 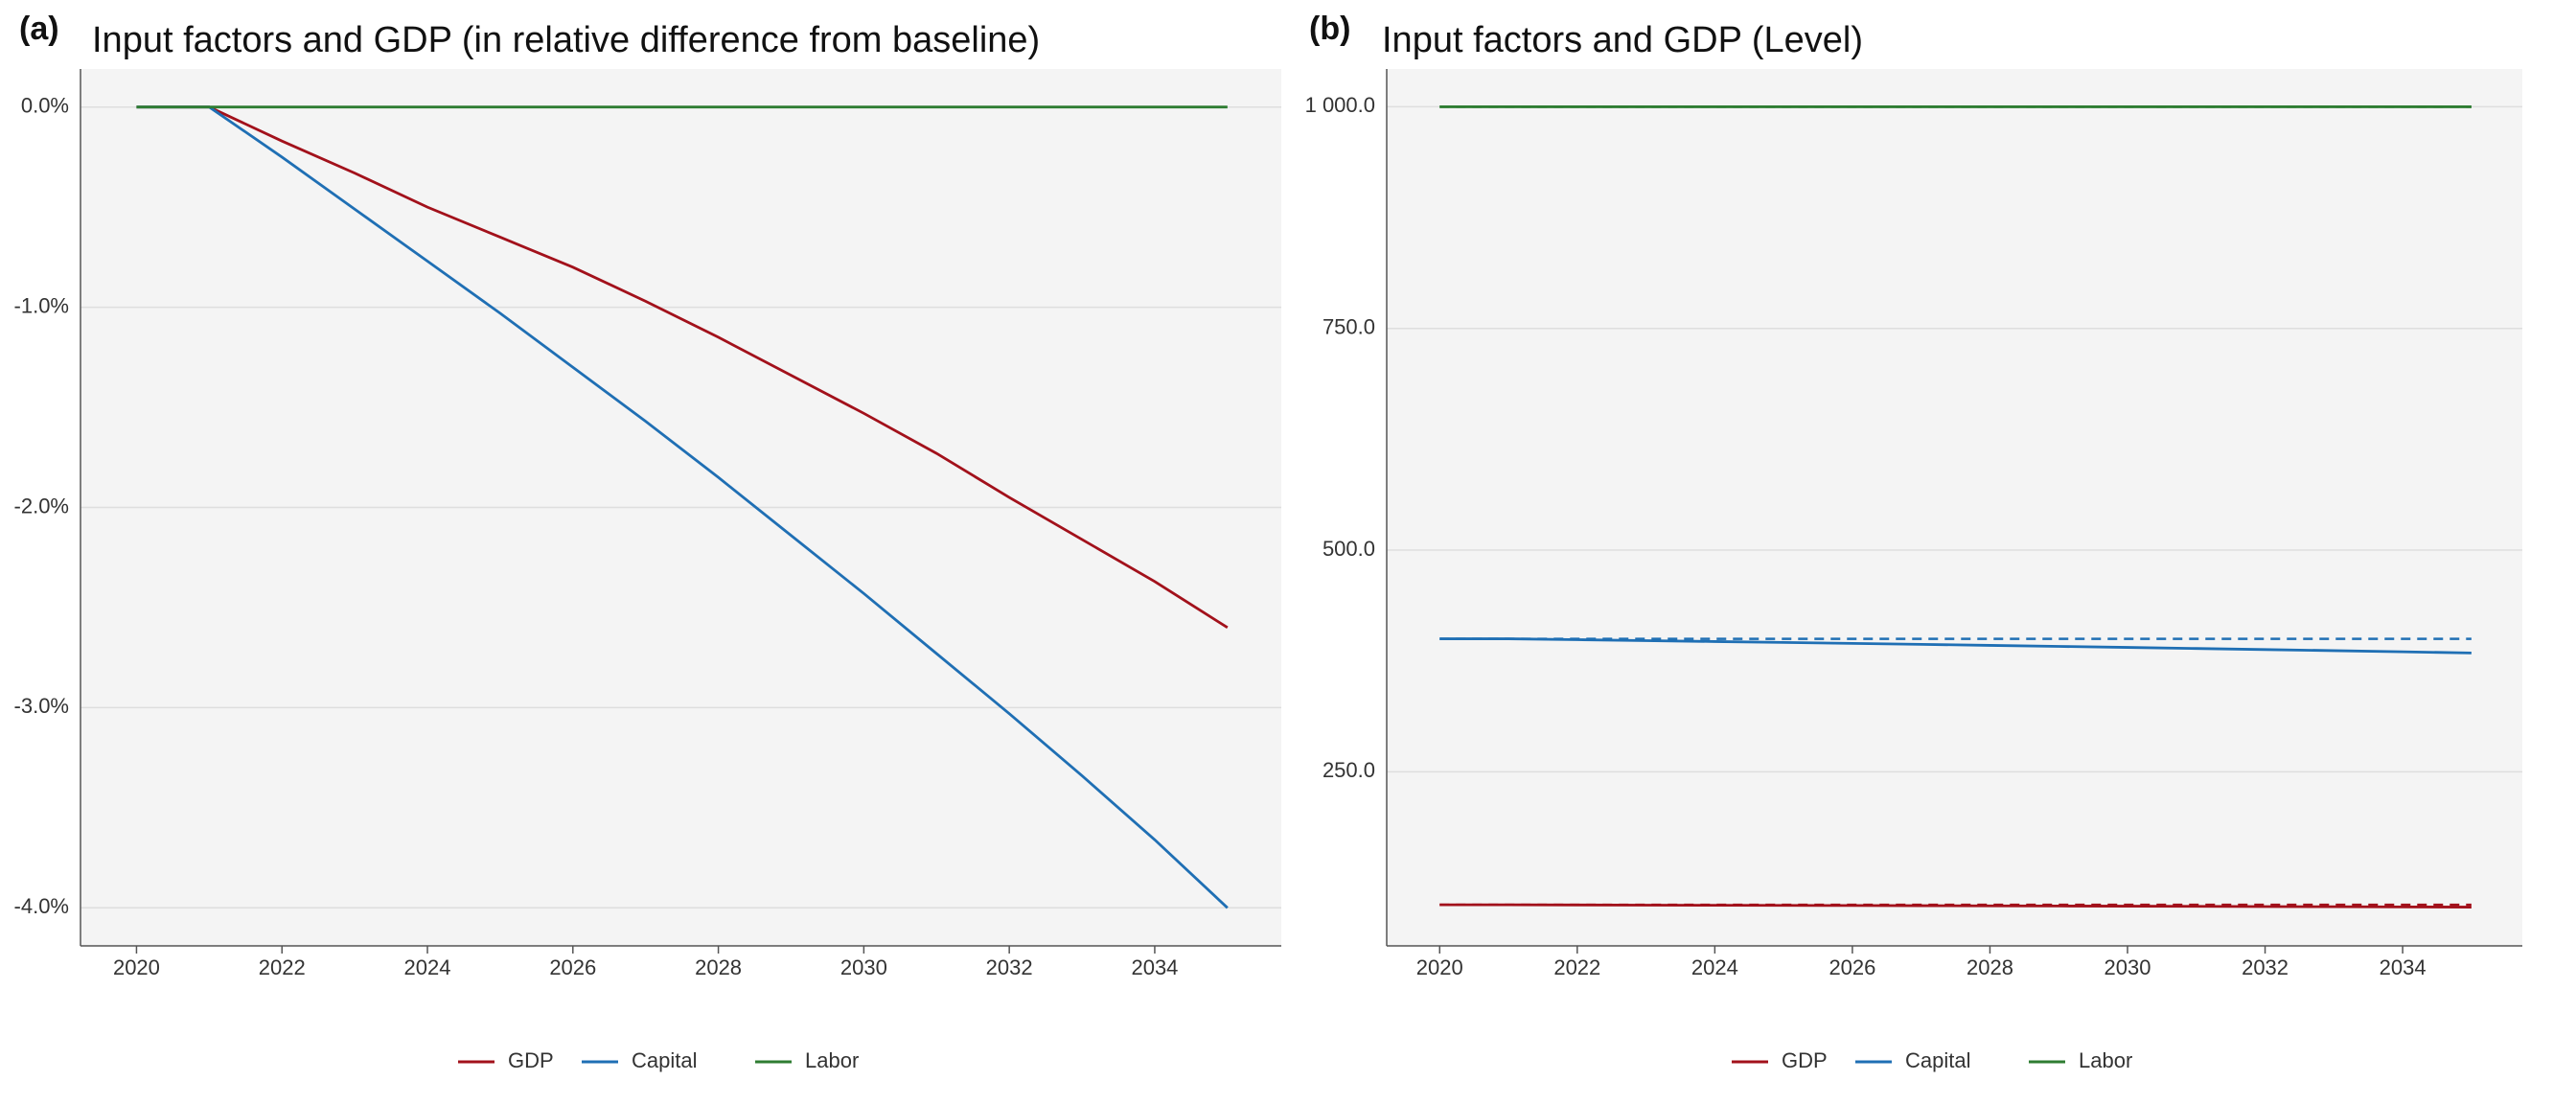 What do you see at coordinates (1348, 770) in the screenshot?
I see `y-tick-label: 250.0` at bounding box center [1348, 770].